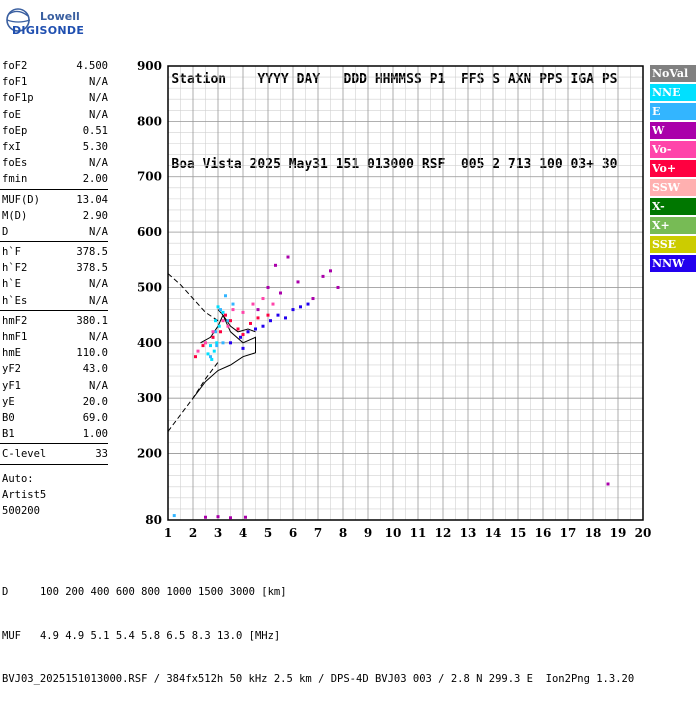 The image size is (700, 701). I want to click on trace-dashed-trace, so click(193, 297).